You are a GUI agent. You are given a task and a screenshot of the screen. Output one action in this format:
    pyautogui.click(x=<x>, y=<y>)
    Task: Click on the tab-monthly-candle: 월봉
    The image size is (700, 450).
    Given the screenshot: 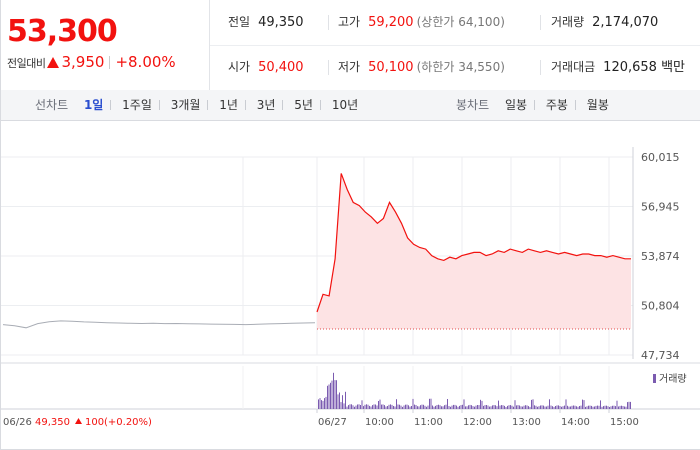 What is the action you would take?
    pyautogui.click(x=597, y=105)
    